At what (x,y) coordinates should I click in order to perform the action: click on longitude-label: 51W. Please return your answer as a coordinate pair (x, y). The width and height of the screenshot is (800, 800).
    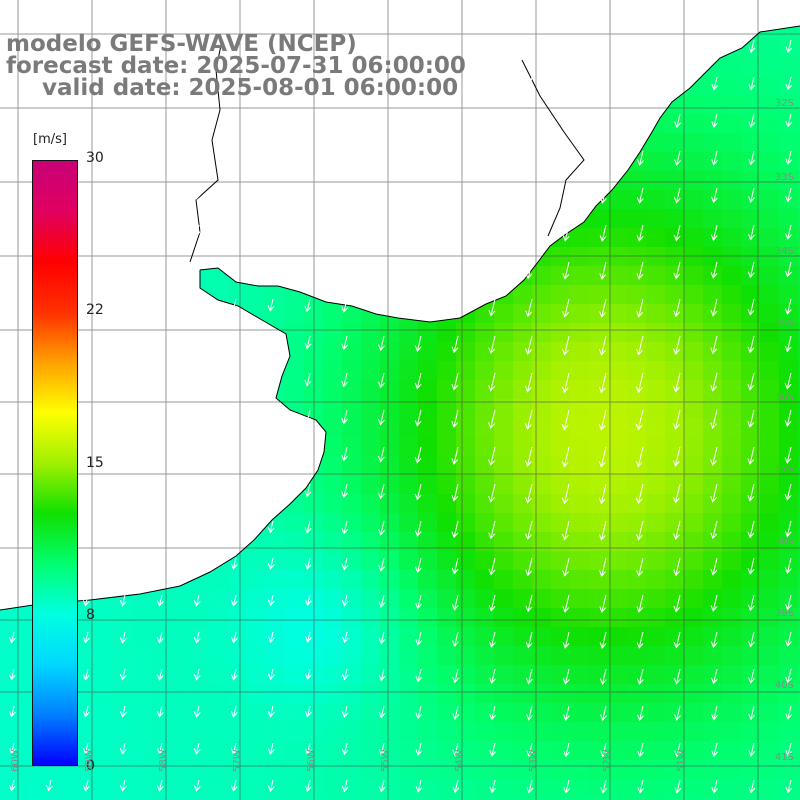
    Looking at the image, I should click on (681, 760).